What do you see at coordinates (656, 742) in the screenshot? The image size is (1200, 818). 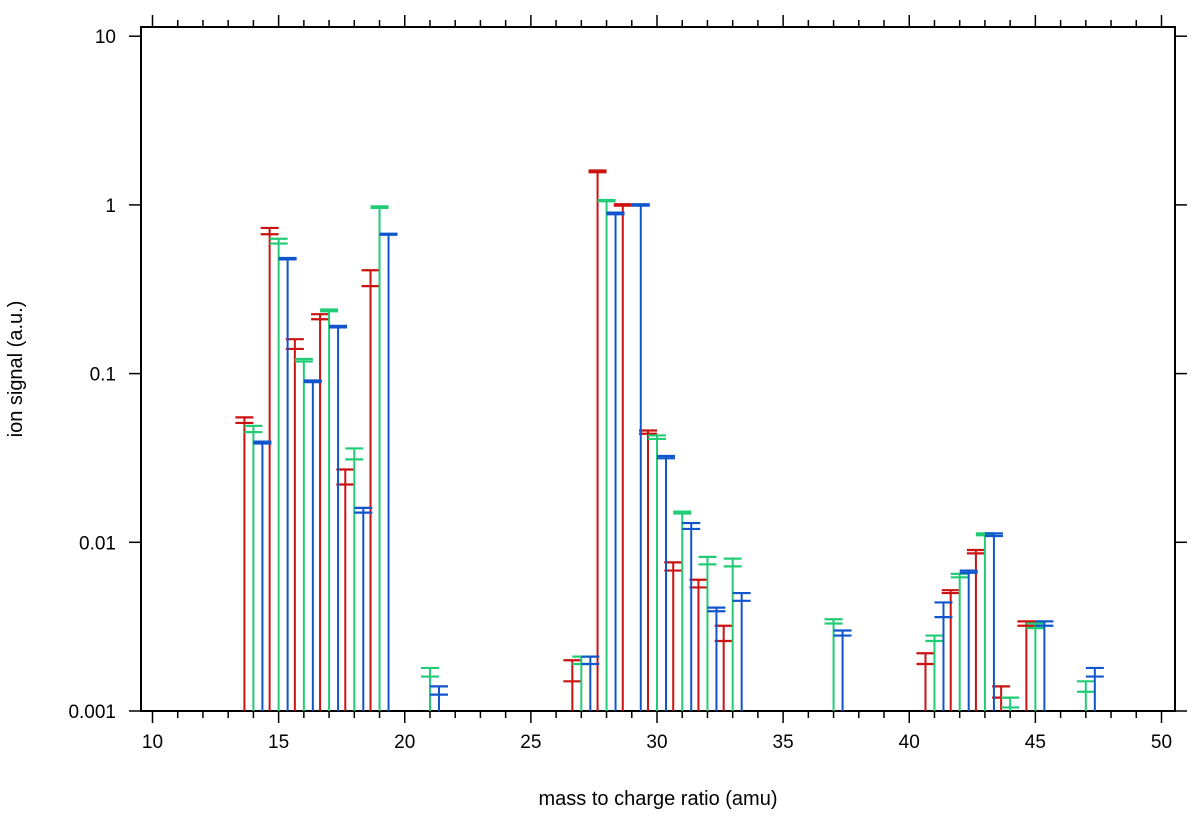 I see `x-tick-label: 30` at bounding box center [656, 742].